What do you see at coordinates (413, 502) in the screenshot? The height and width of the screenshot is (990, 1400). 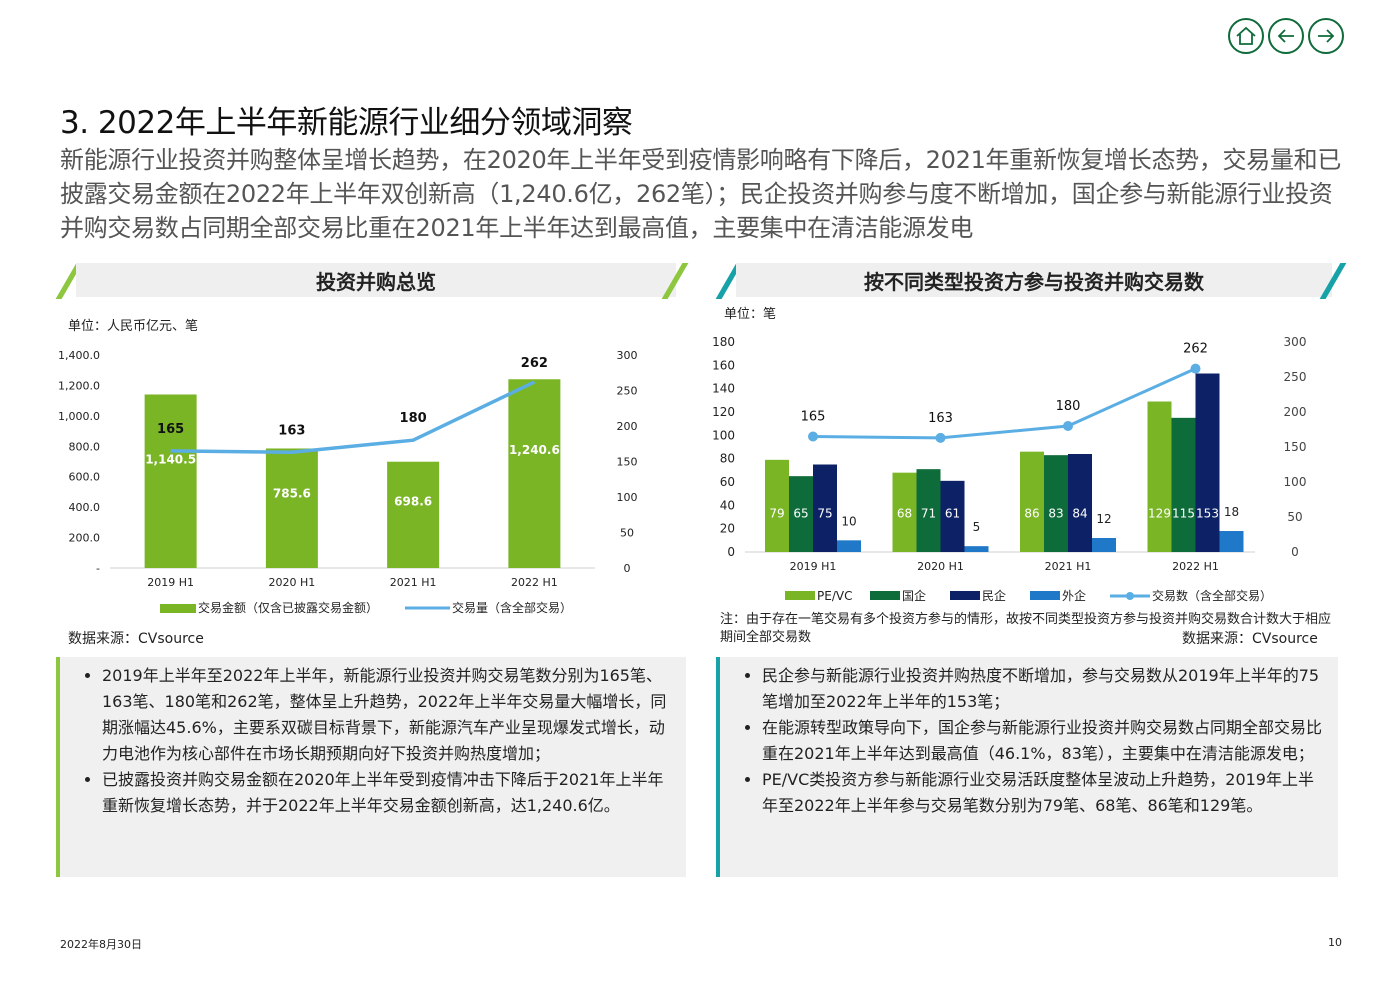 I see `bar-amount-label: 698.6` at bounding box center [413, 502].